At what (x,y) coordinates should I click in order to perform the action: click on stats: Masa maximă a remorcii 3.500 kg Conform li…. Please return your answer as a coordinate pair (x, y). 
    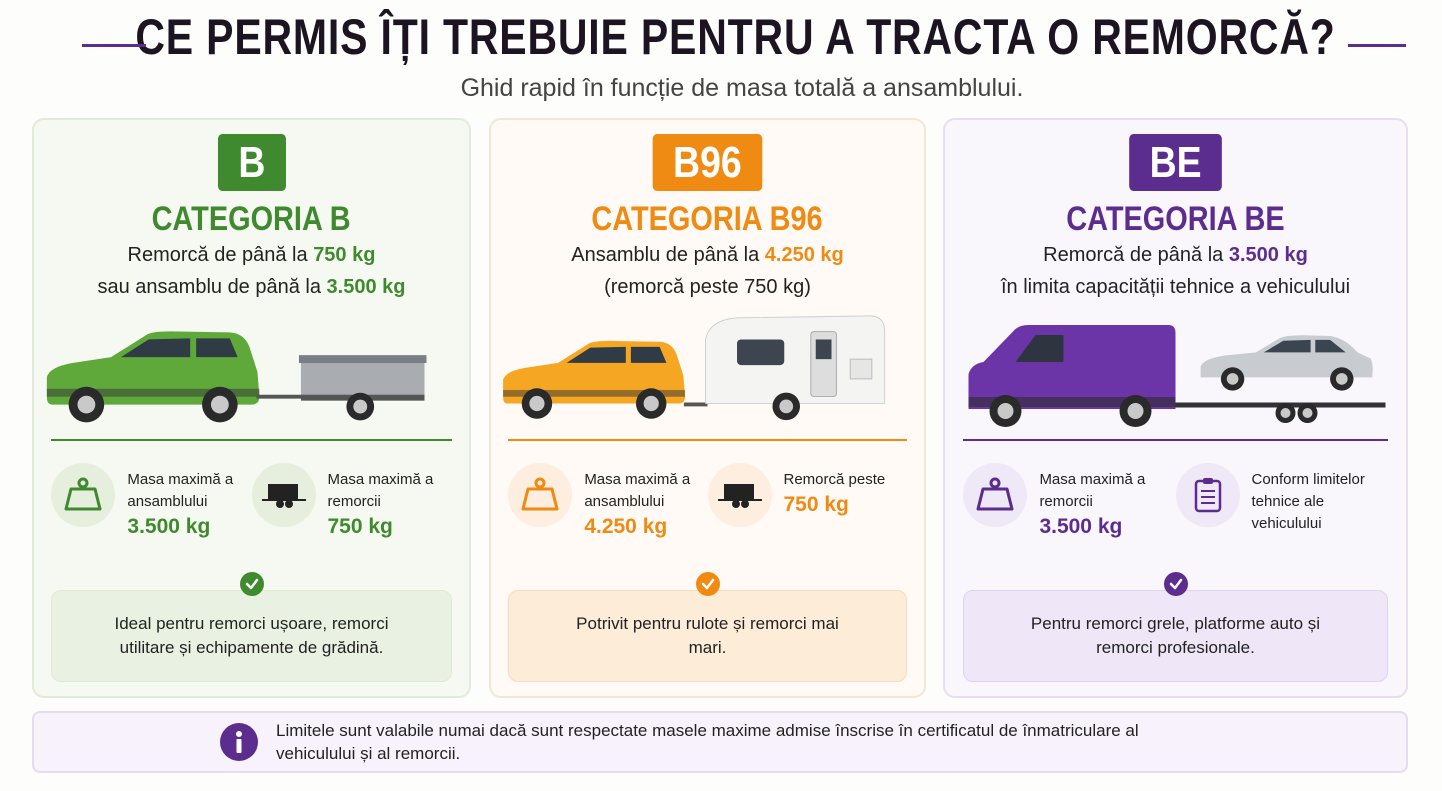
    Looking at the image, I should click on (1175, 503).